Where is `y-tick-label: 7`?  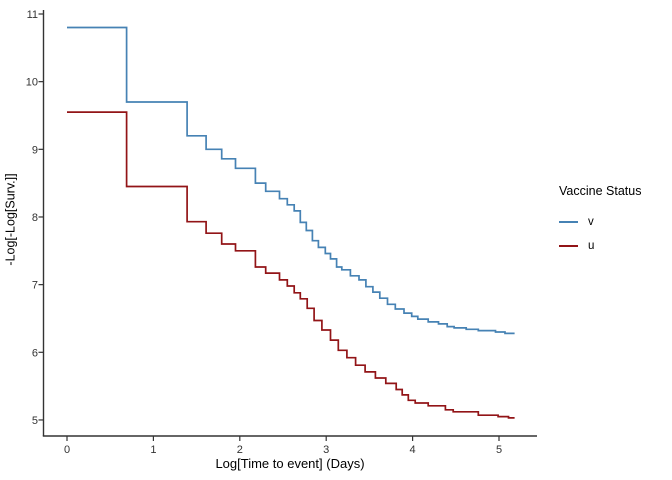 y-tick-label: 7 is located at coordinates (35, 286).